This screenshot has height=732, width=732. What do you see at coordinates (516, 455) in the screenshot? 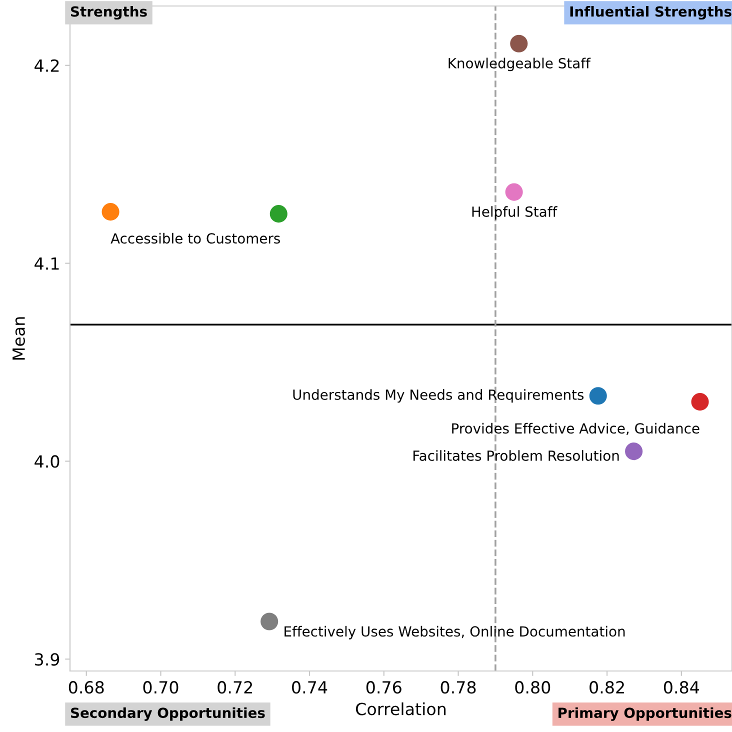
I see `annotation: Facilitates Problem Resolution` at bounding box center [516, 455].